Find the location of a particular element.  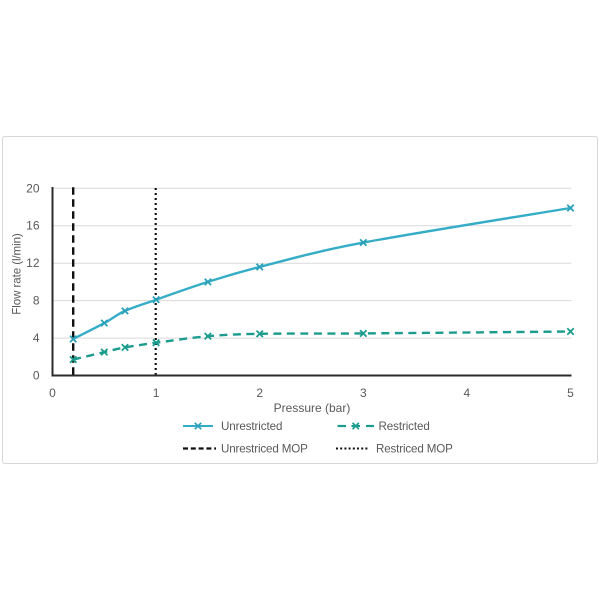

svg-text: 16 is located at coordinates (33, 226).